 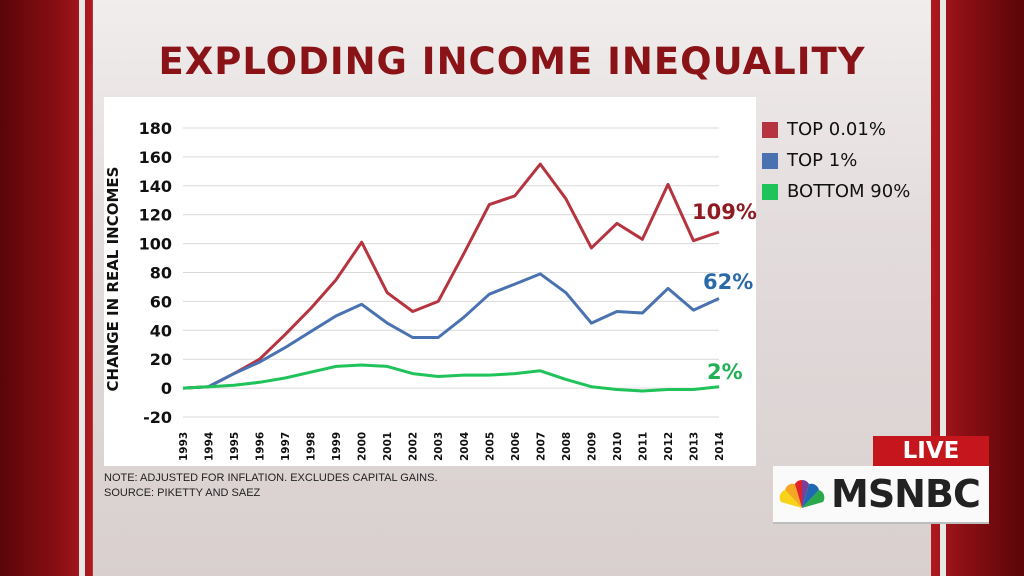 I want to click on y-tick-label: 120, so click(x=155, y=215).